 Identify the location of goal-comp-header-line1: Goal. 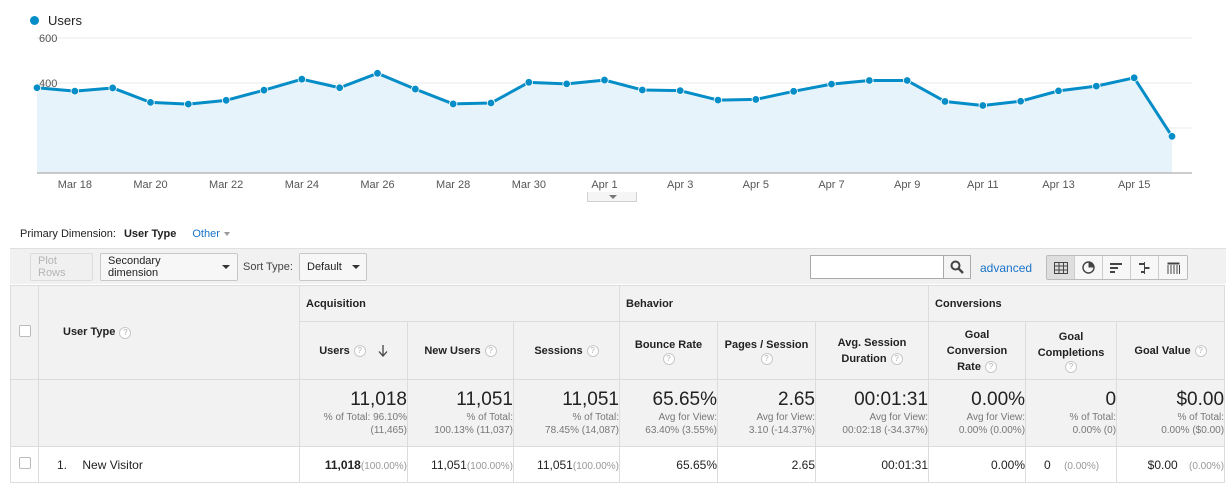
(1071, 336).